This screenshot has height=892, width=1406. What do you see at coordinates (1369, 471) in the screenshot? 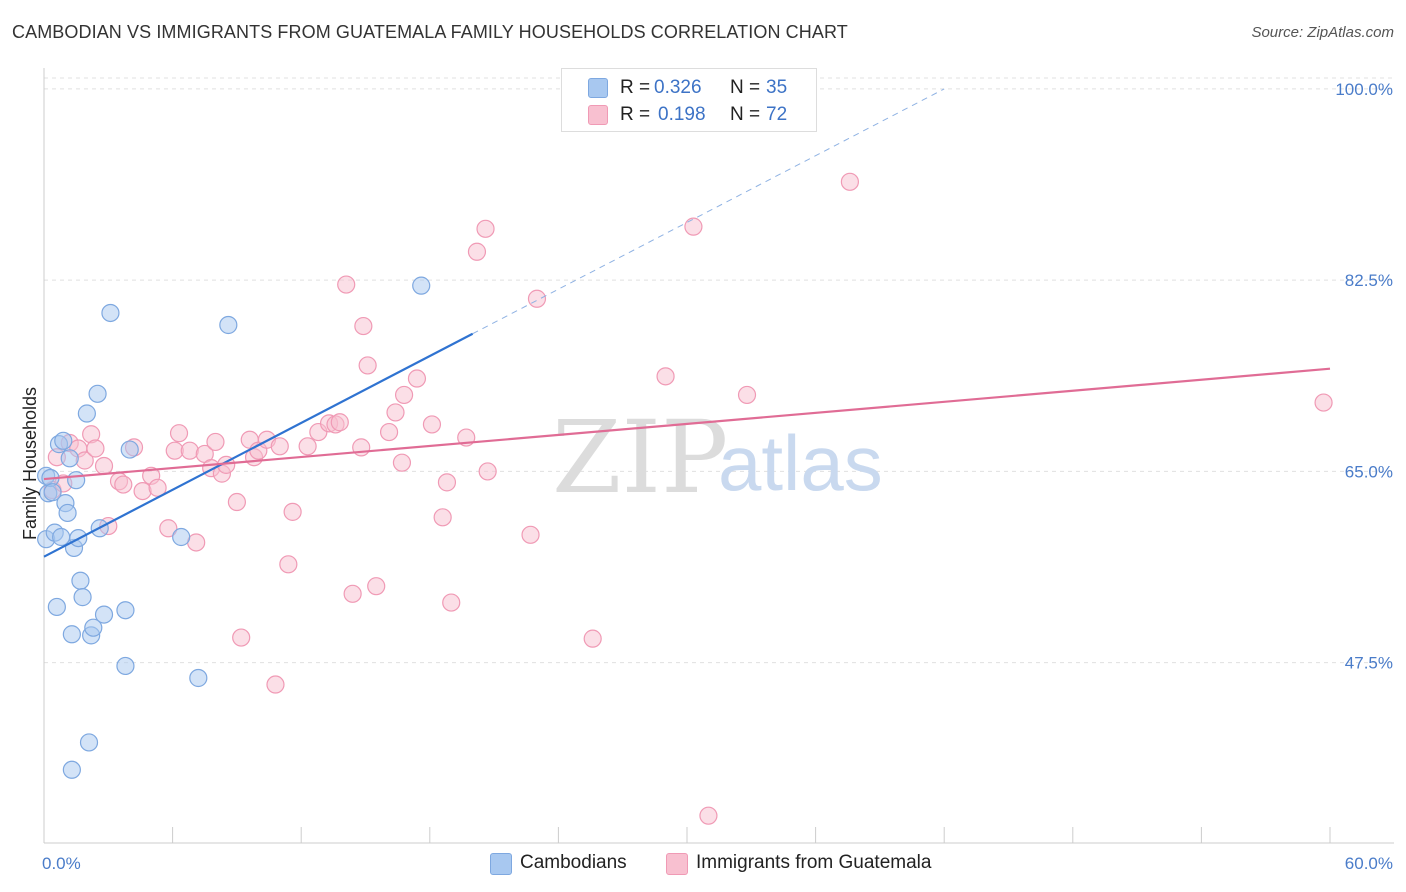
I see `y-tick-label: 65.0%` at bounding box center [1369, 471].